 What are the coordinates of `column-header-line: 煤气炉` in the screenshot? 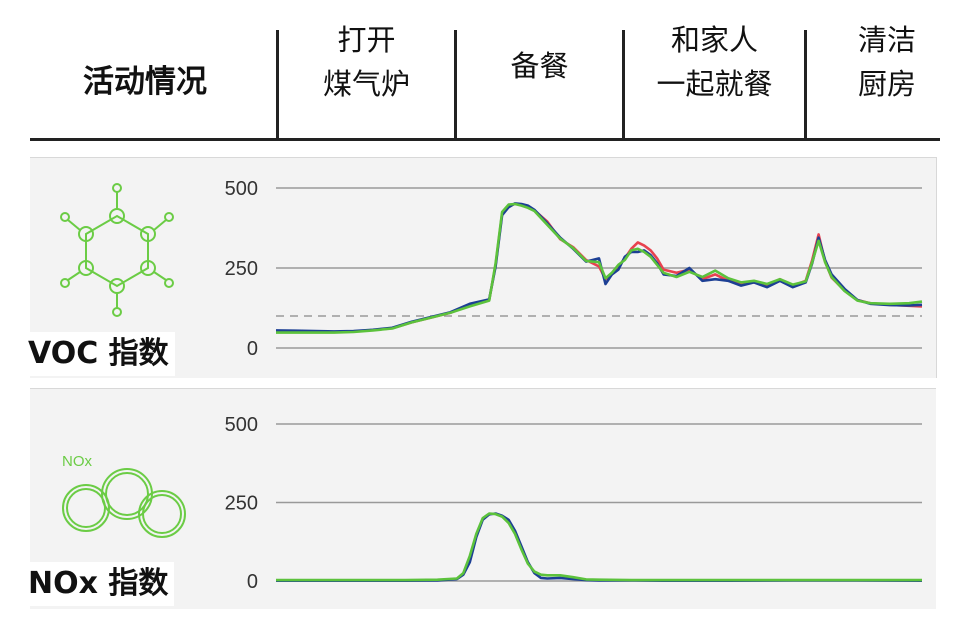 It's located at (366, 84).